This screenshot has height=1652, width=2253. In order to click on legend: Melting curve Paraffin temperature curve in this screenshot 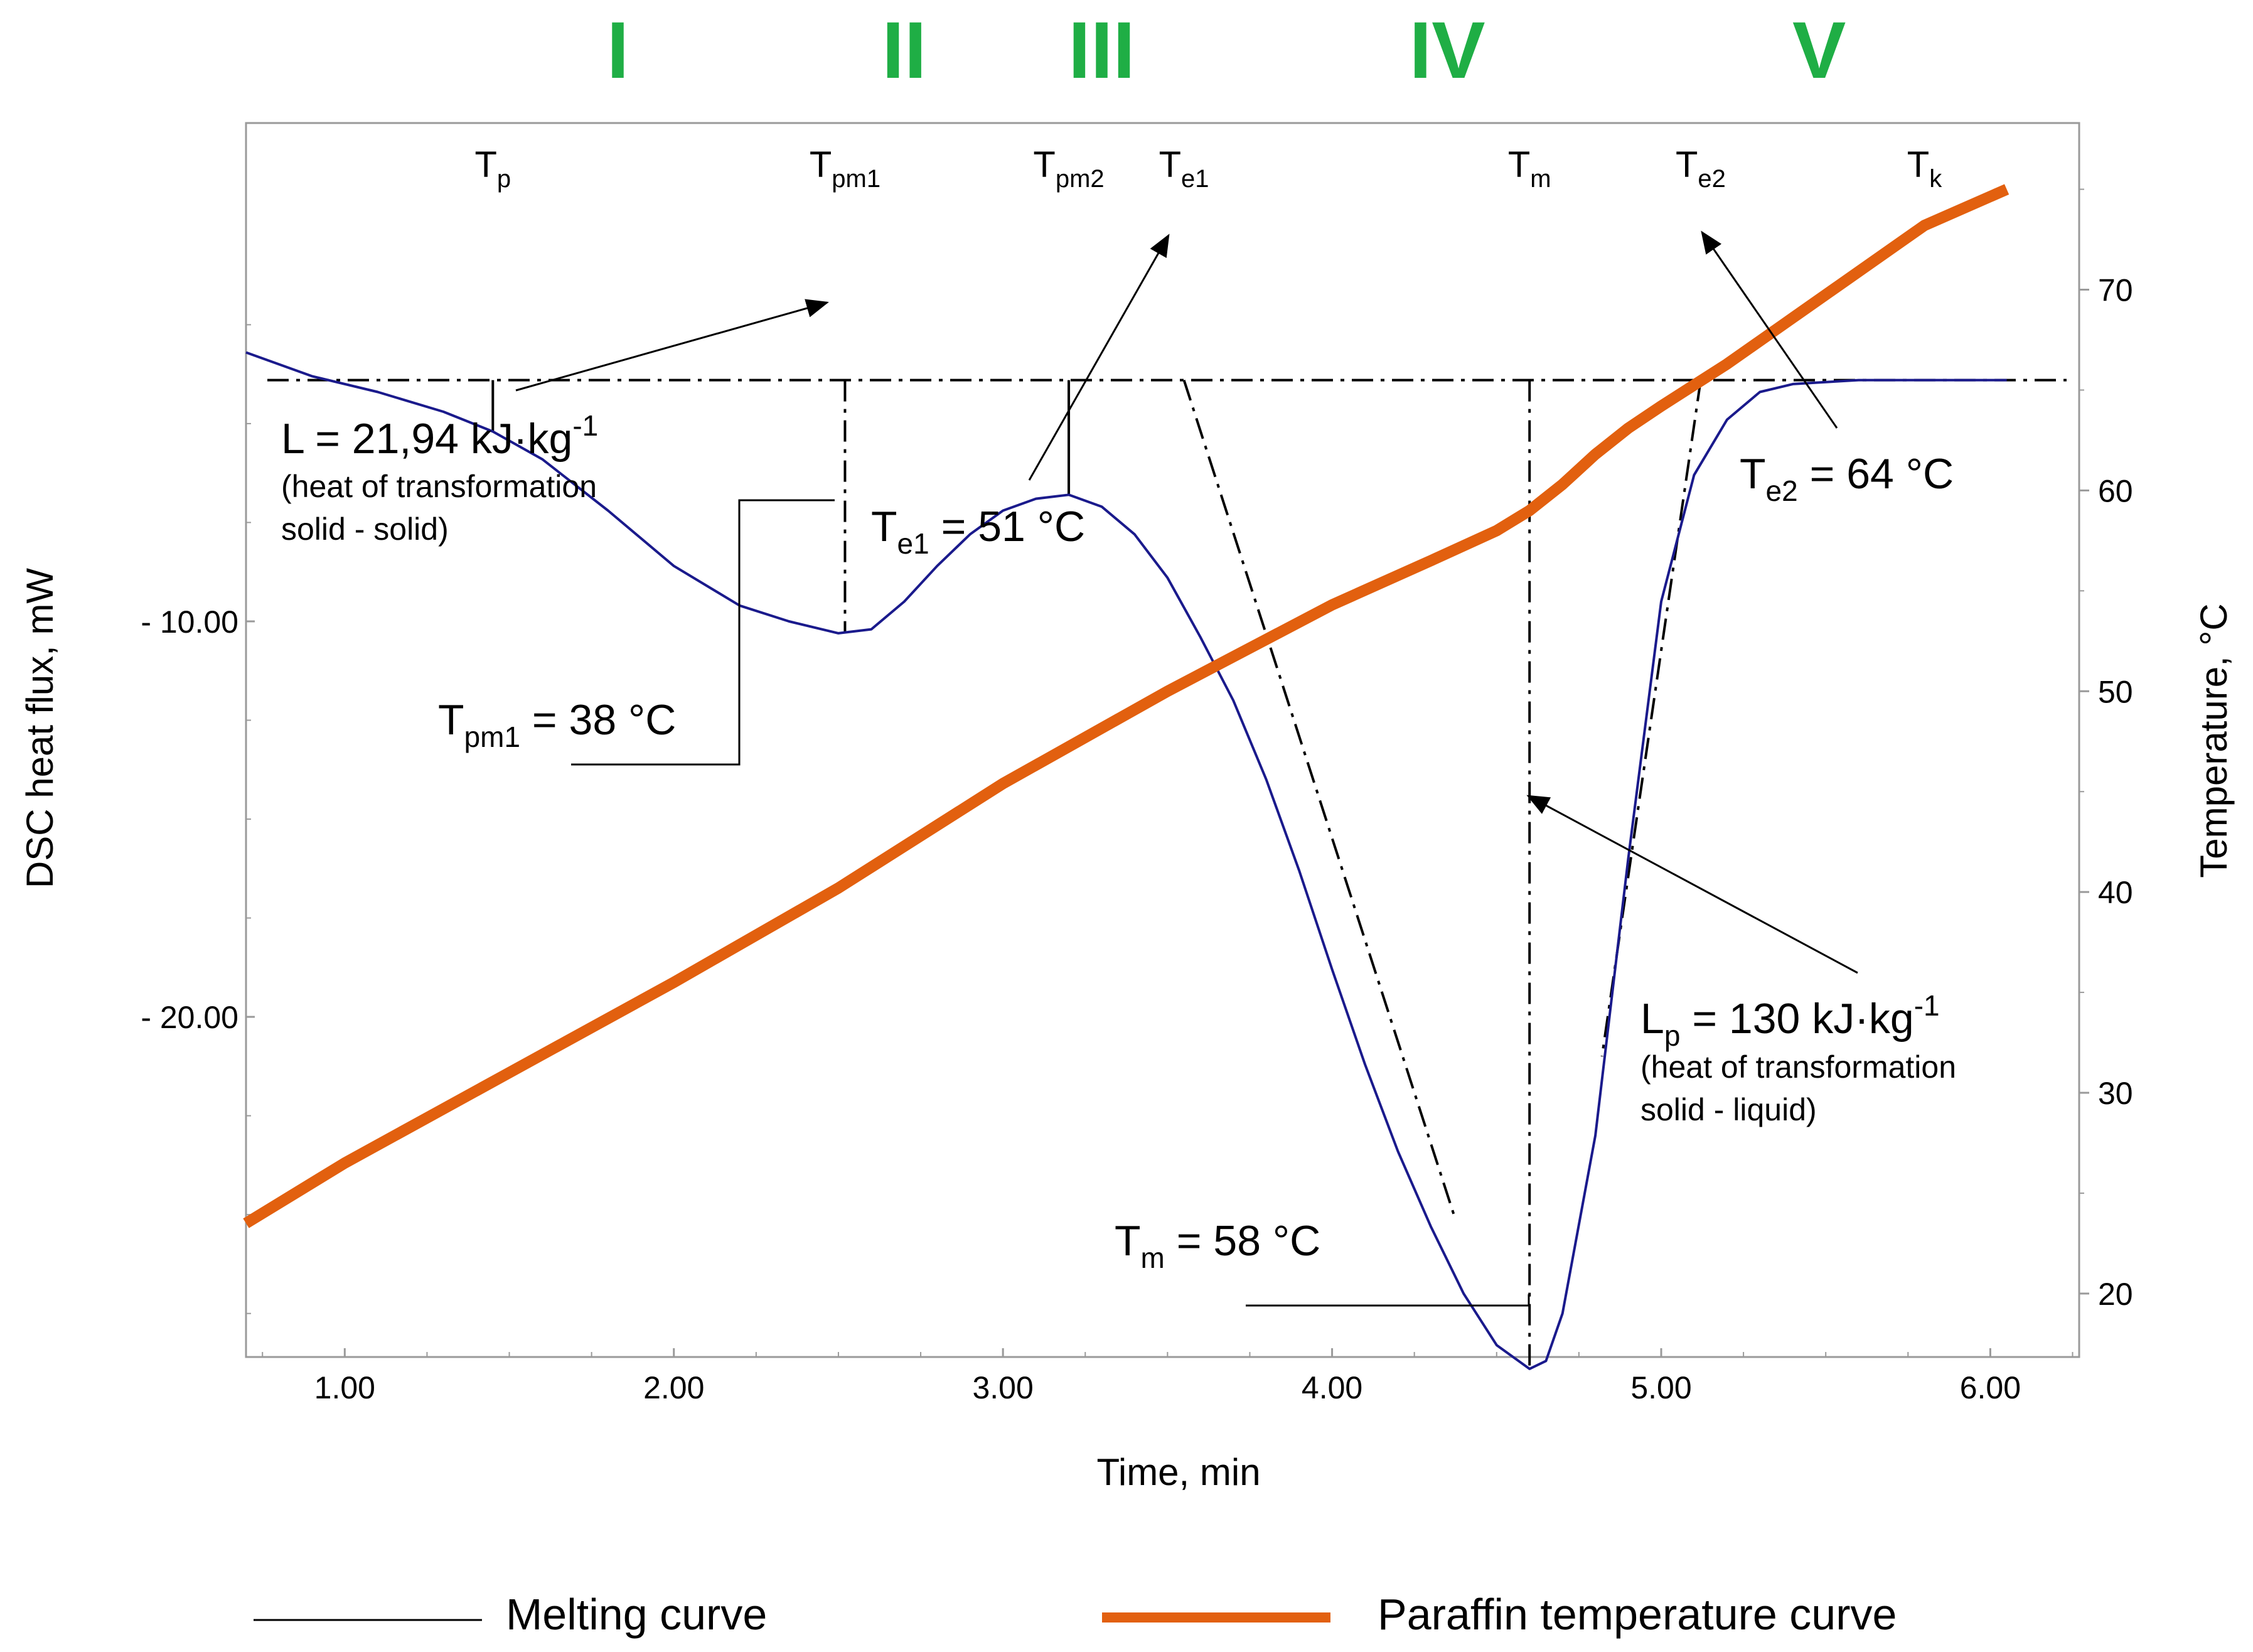, I will do `click(1076, 1614)`.